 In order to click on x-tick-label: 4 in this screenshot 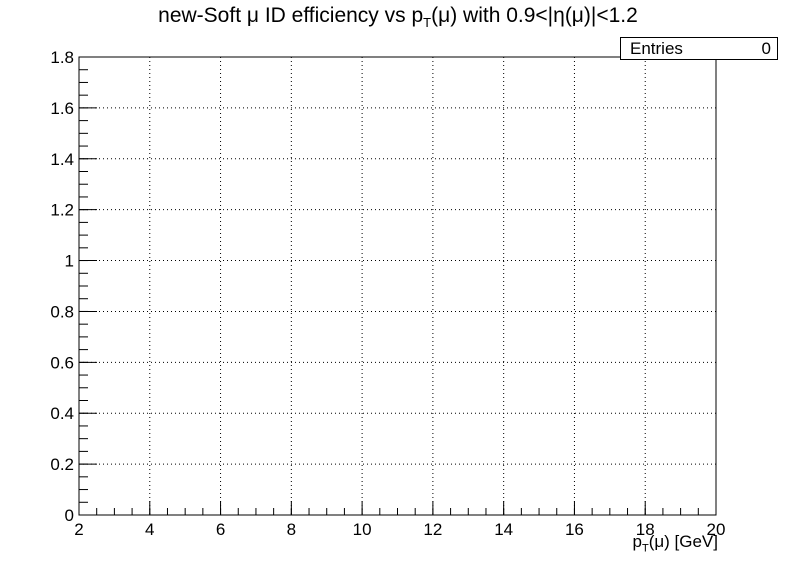, I will do `click(149, 529)`.